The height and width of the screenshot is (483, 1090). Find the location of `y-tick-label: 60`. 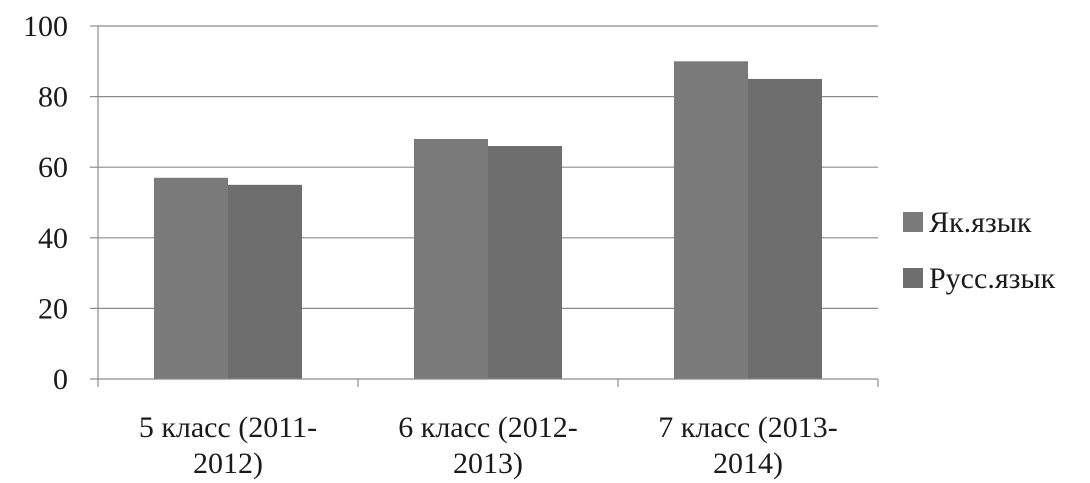

y-tick-label: 60 is located at coordinates (53, 167).